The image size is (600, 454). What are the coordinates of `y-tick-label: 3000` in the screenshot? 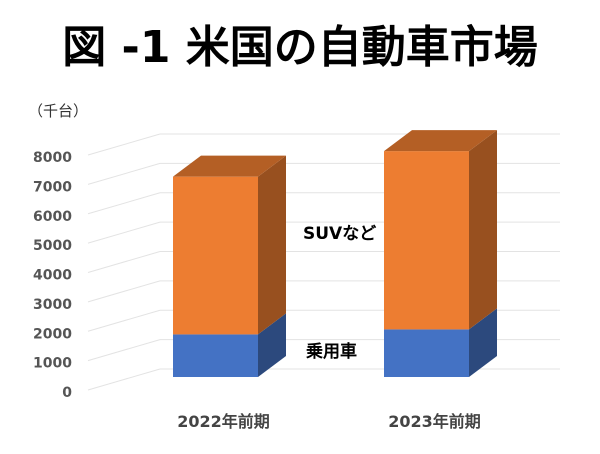 It's located at (52, 305).